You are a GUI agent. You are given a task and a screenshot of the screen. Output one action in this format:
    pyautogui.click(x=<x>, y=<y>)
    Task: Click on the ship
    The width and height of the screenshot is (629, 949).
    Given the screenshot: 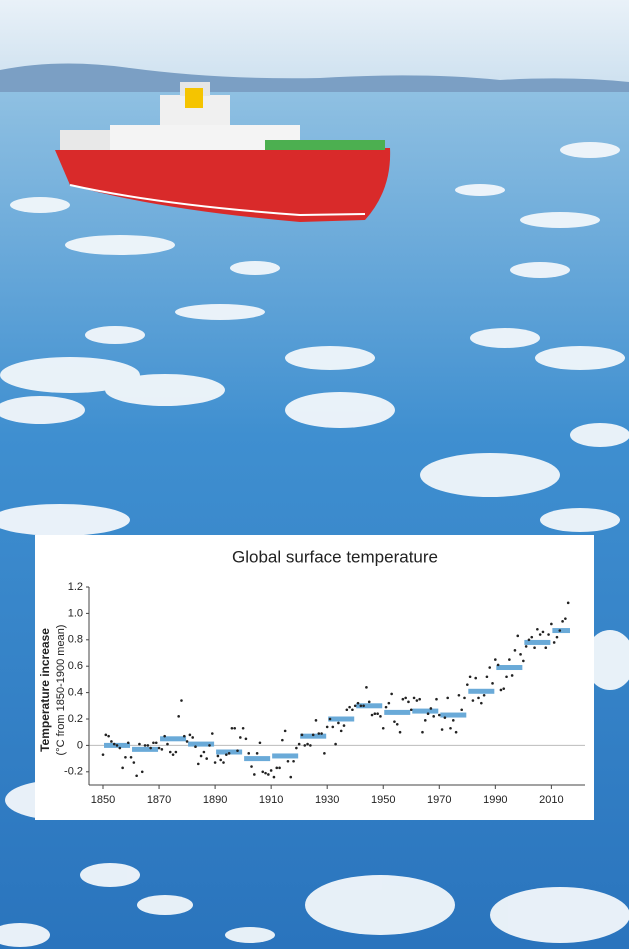 What is the action you would take?
    pyautogui.click(x=223, y=152)
    